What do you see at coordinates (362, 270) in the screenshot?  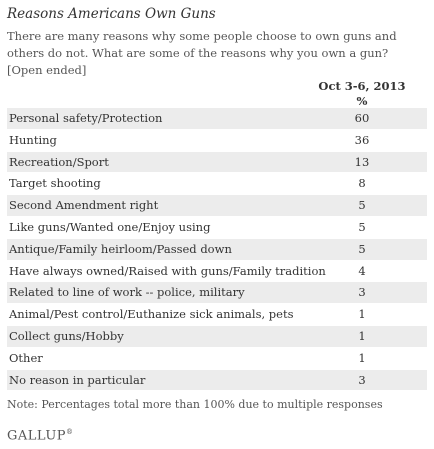 I see `row-value: 4` at bounding box center [362, 270].